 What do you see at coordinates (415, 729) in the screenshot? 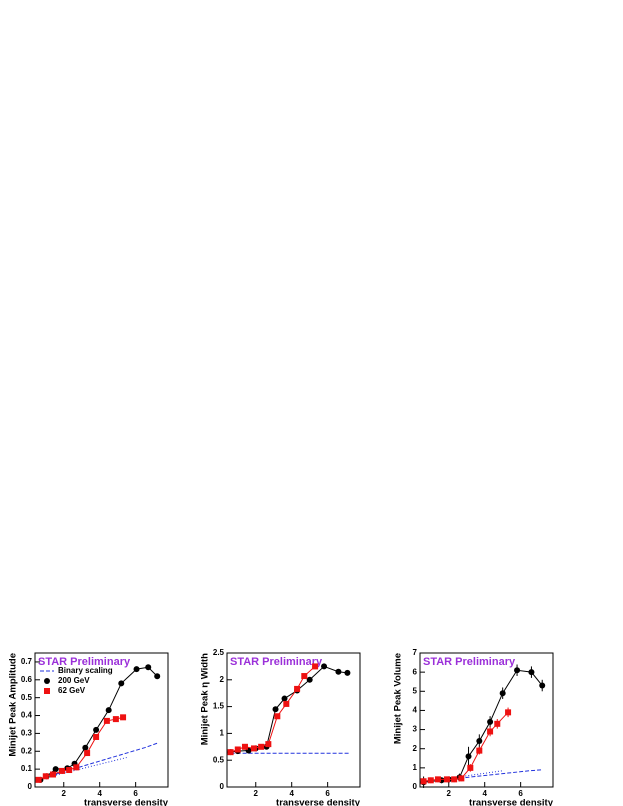
I see `y-tick-label: 3` at bounding box center [415, 729].